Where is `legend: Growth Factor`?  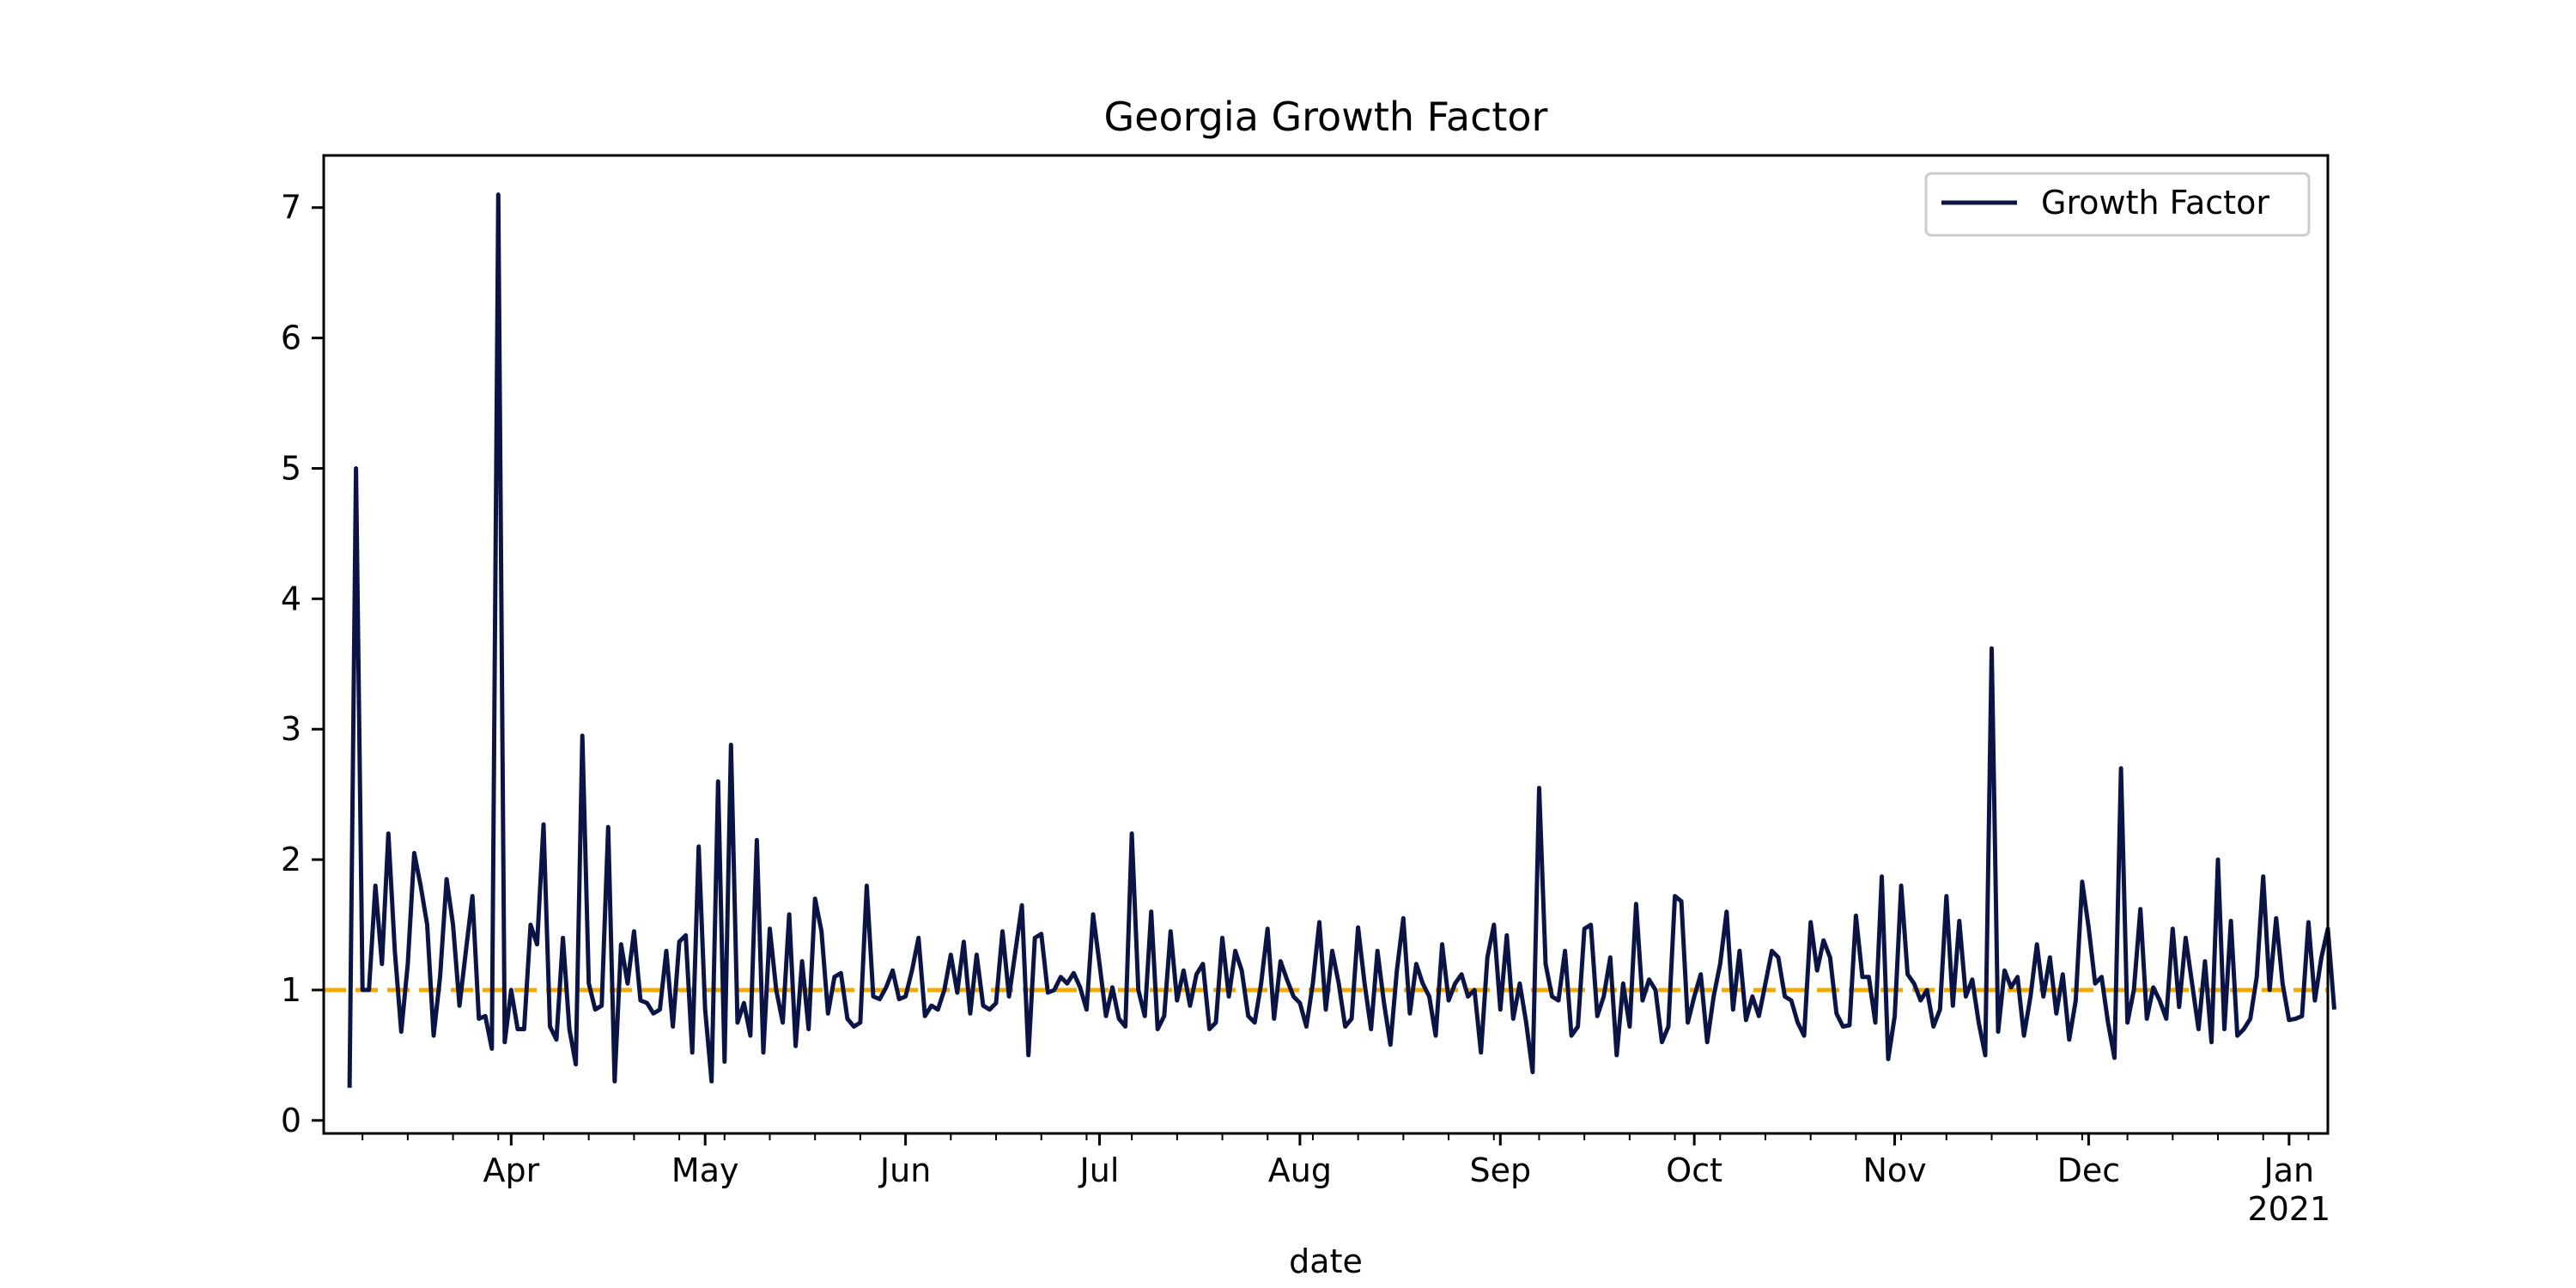
legend: Growth Factor is located at coordinates (2118, 204).